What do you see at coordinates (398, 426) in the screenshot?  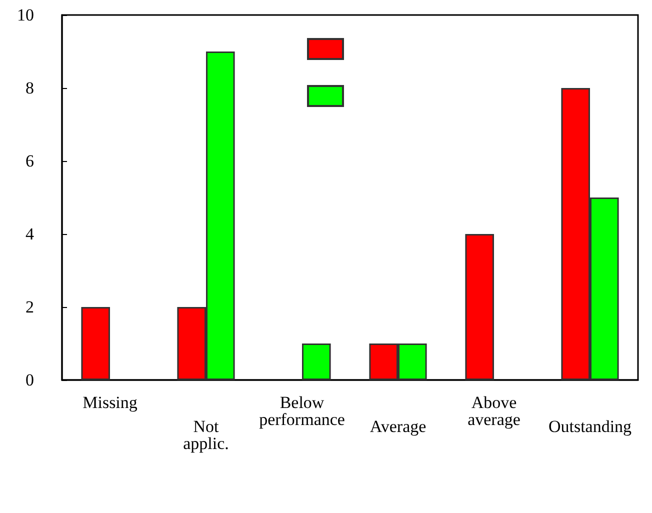 I see `x-tick-label: Average` at bounding box center [398, 426].